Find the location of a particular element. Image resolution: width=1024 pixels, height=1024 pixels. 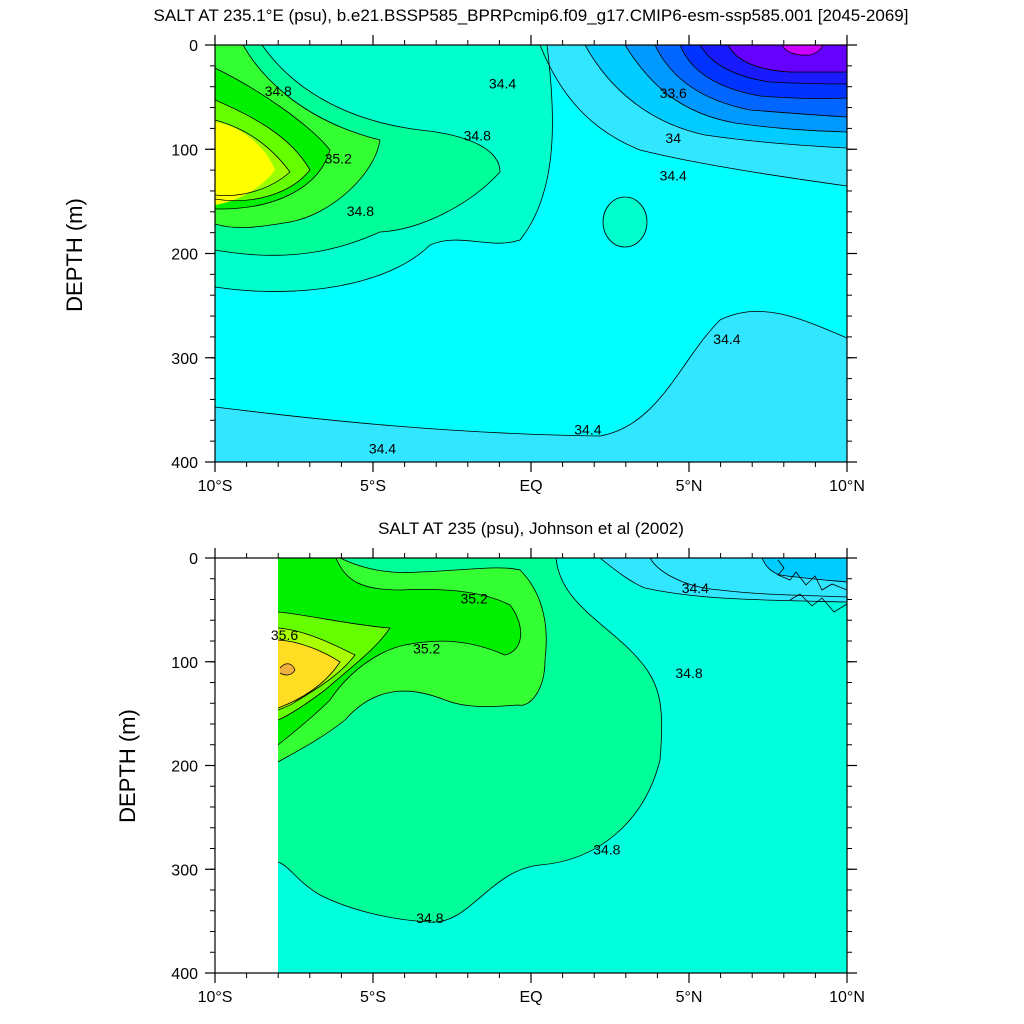

top-x-tick-label: 10°N is located at coordinates (847, 486).